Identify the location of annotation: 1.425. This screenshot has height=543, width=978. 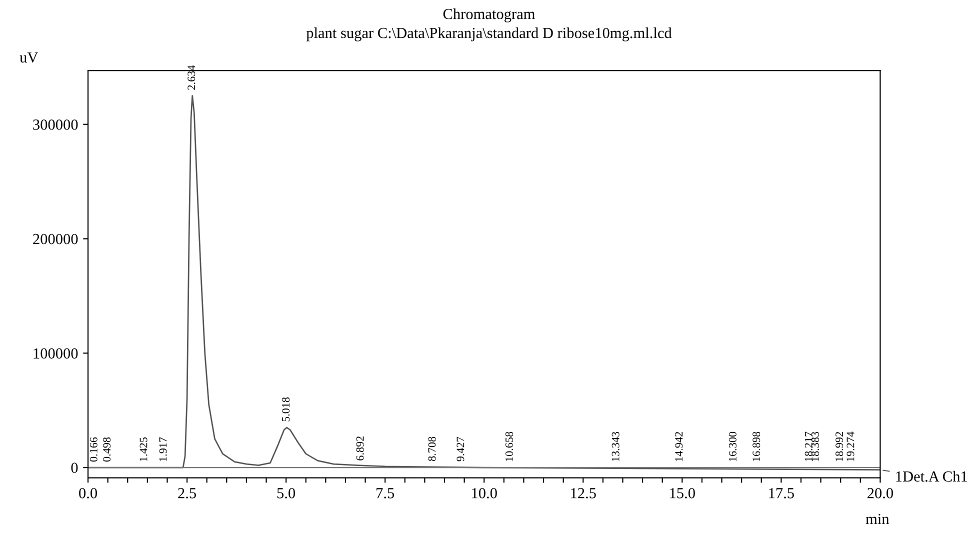
(144, 449).